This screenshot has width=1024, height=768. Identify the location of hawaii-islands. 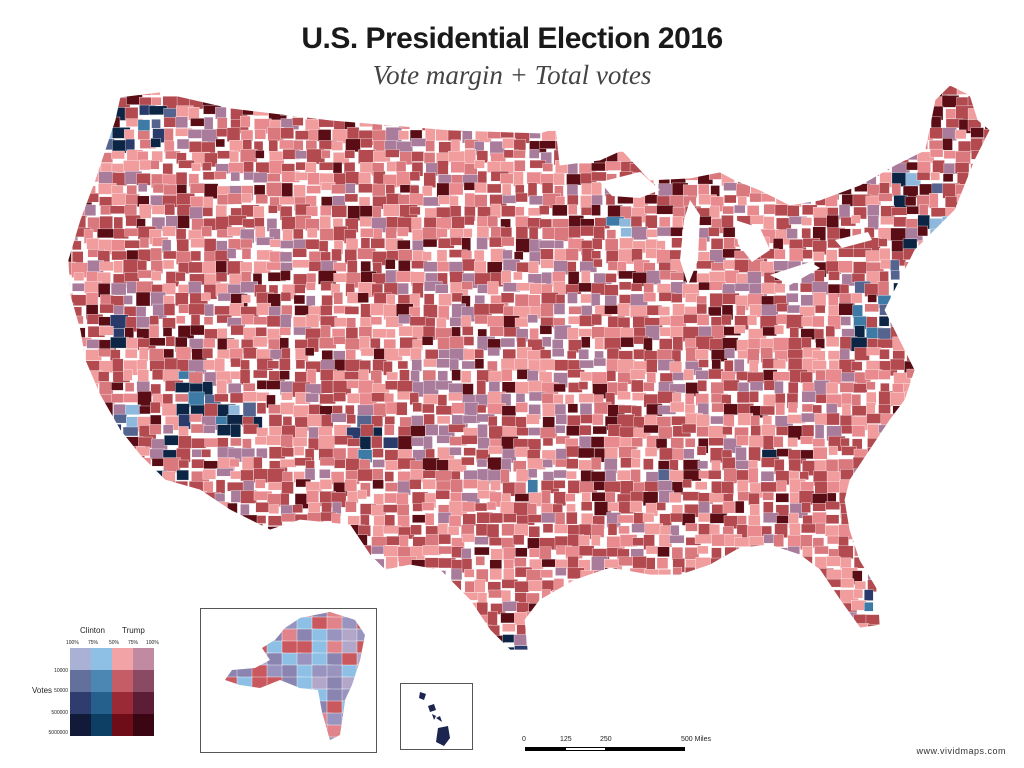
(434, 719).